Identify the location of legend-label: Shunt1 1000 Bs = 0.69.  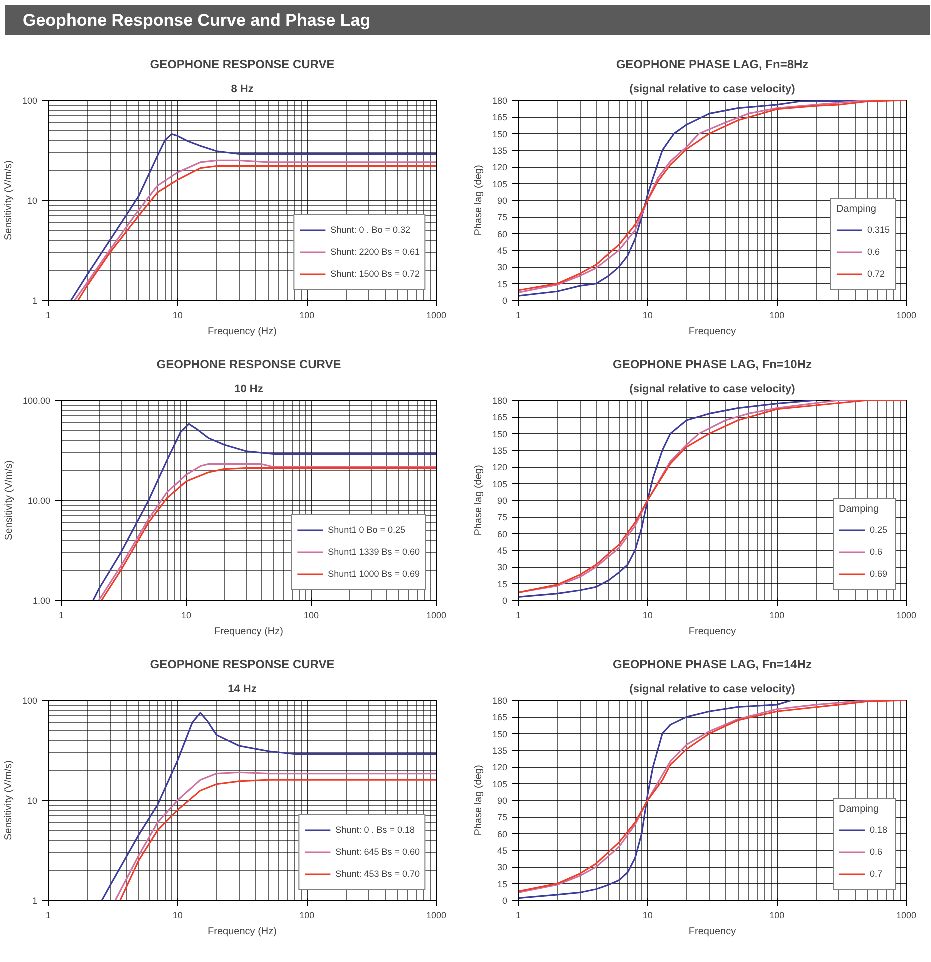
(374, 574).